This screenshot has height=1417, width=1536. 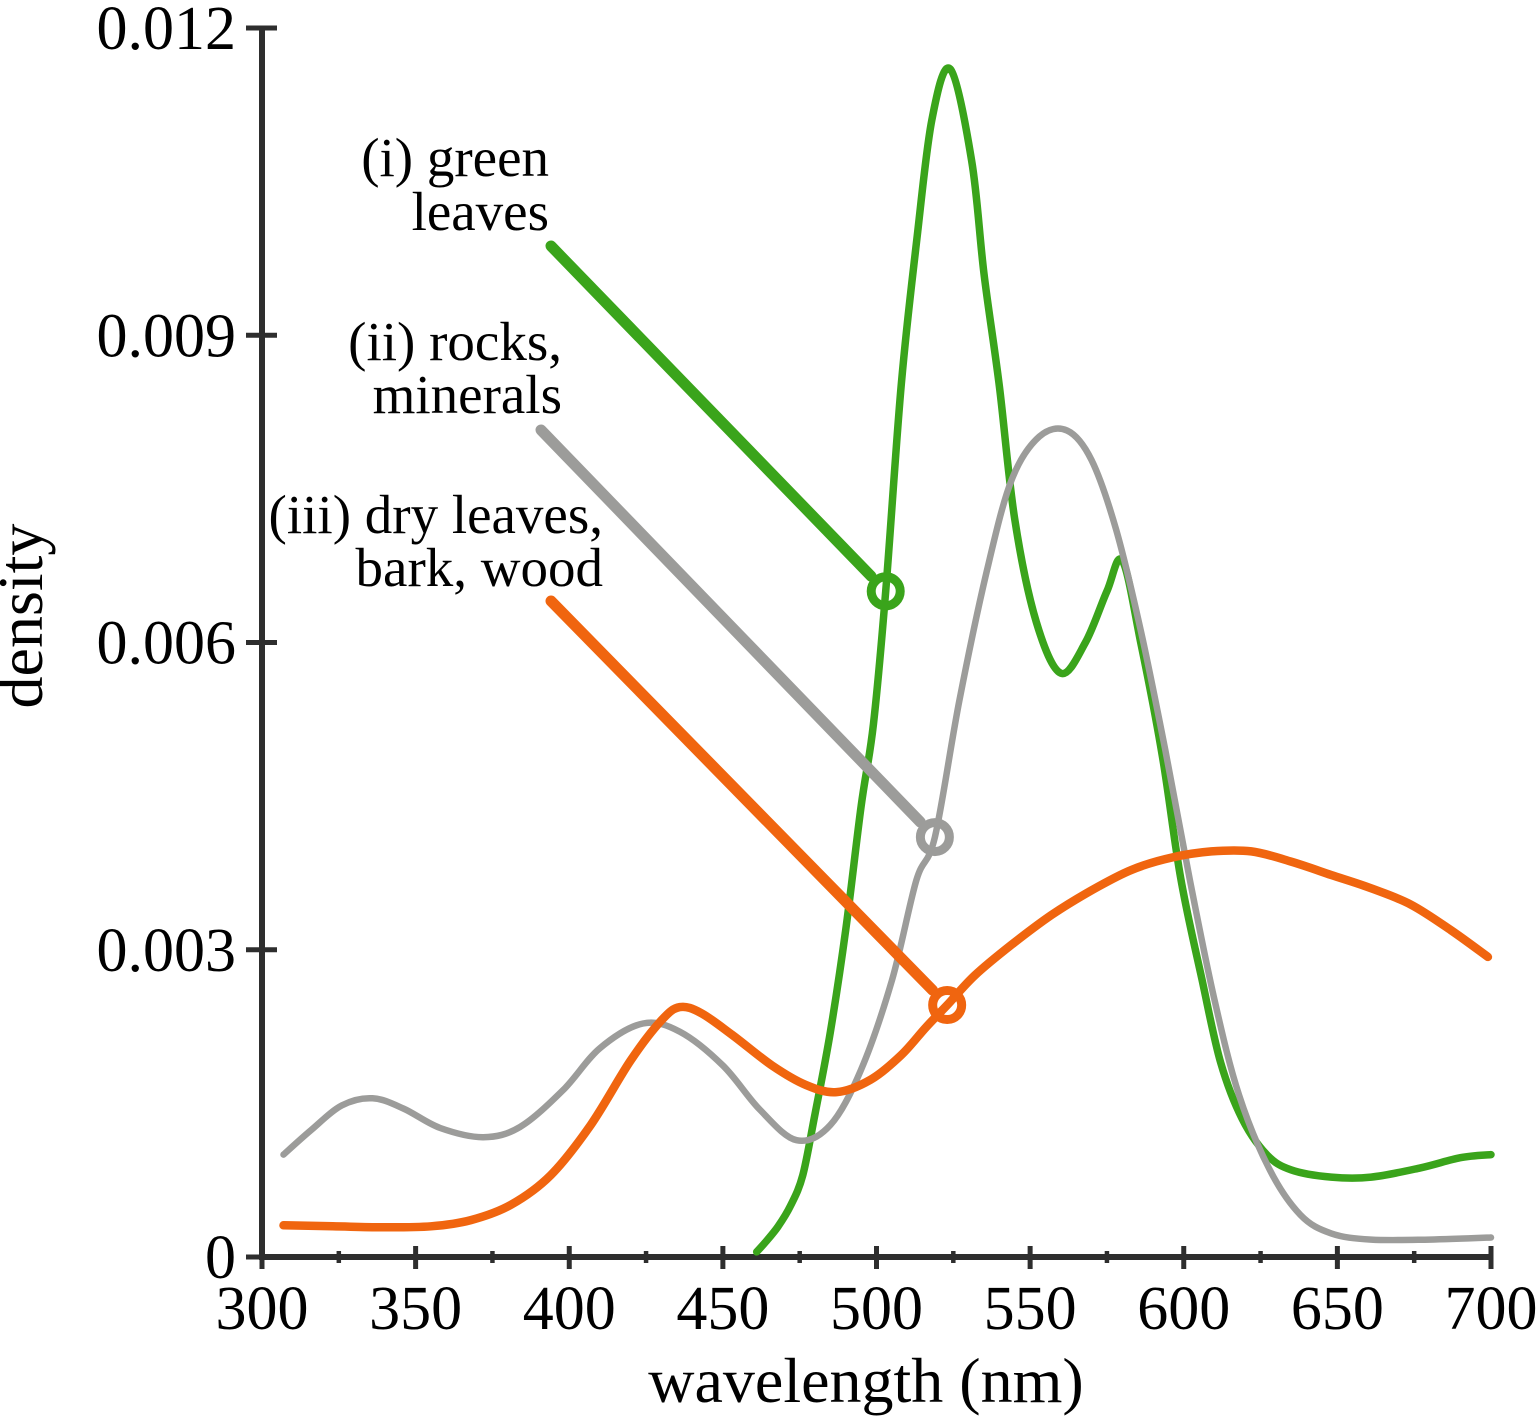 I want to click on legend-label-ii-rocks-minerals-line1: (ii) rocks,, so click(x=455, y=341).